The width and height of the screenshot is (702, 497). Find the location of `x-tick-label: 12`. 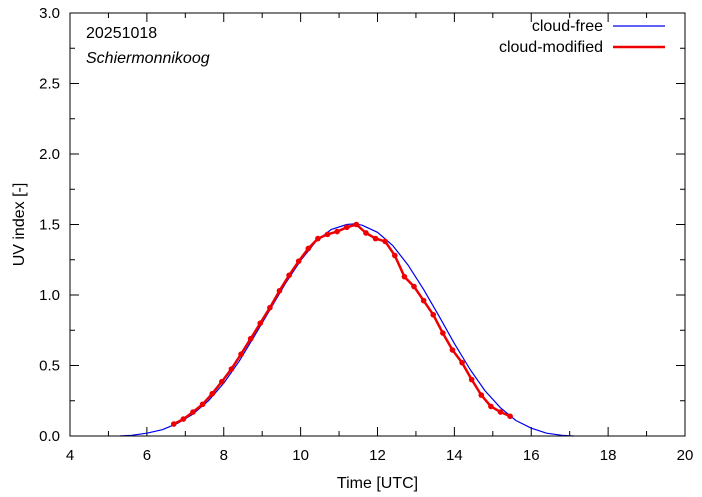

x-tick-label: 12 is located at coordinates (377, 455).